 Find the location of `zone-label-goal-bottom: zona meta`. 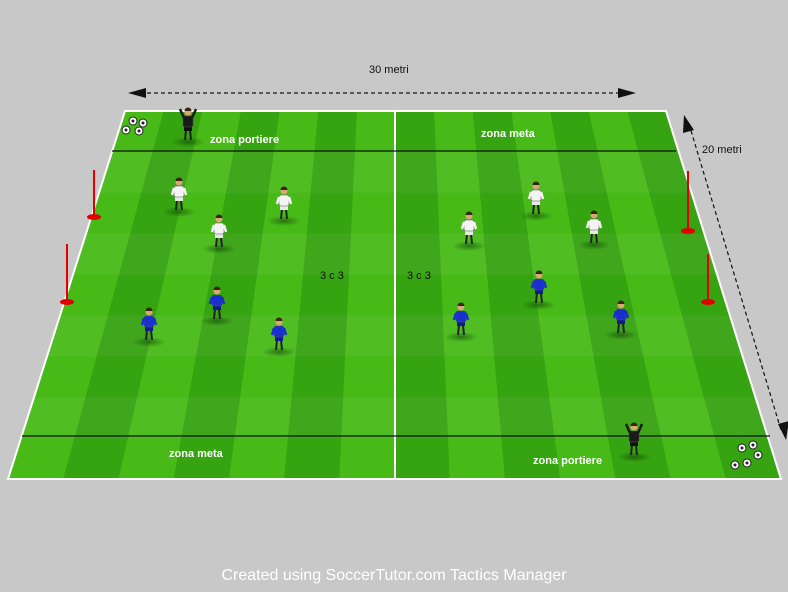

zone-label-goal-bottom: zona meta is located at coordinates (196, 454).